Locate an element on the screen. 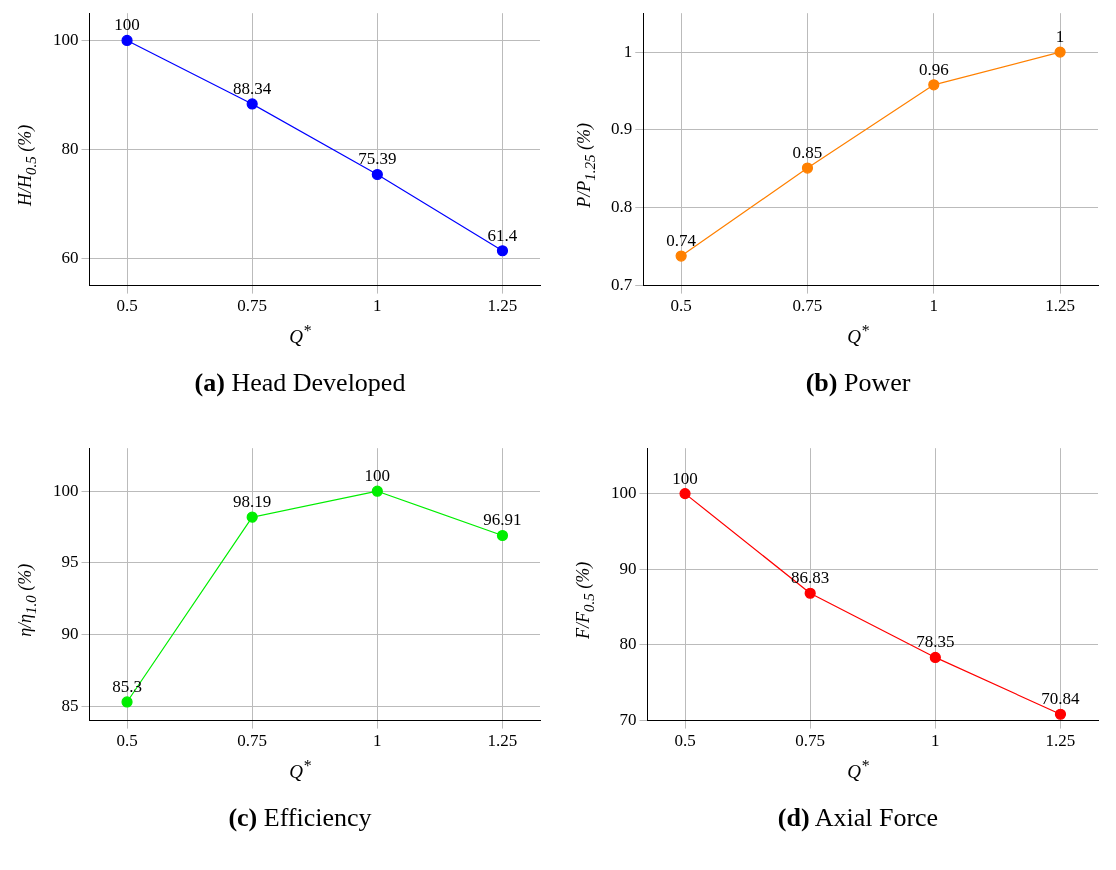  y-tick-label: 70 is located at coordinates (628, 720).